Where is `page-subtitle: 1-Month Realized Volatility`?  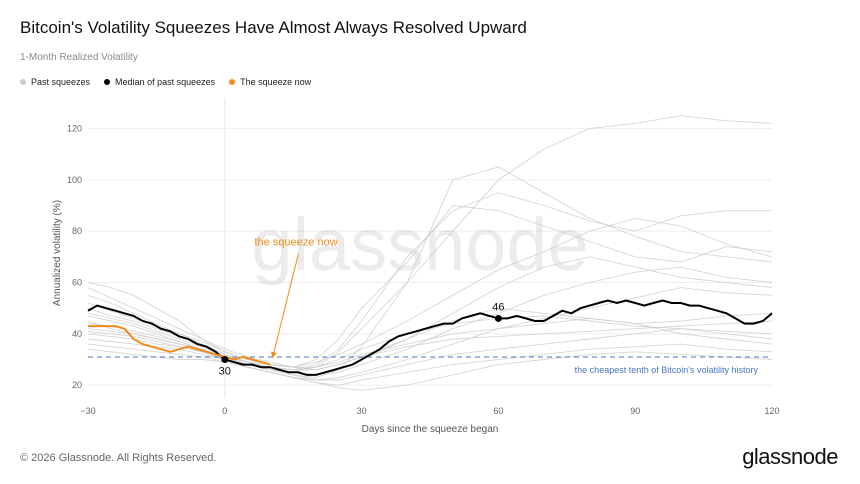 page-subtitle: 1-Month Realized Volatility is located at coordinates (79, 57).